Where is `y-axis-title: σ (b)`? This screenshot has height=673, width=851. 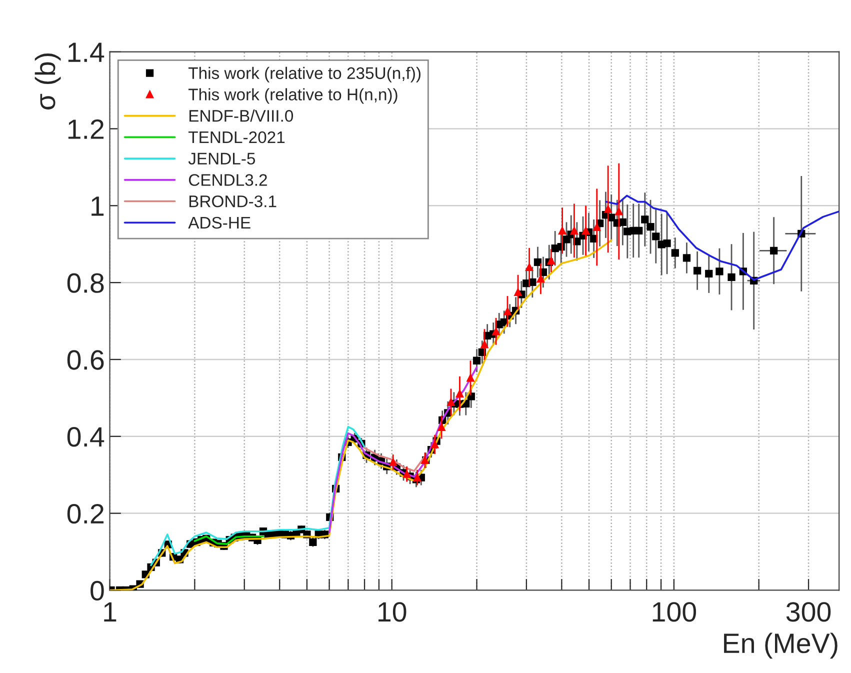 y-axis-title: σ (b) is located at coordinates (47, 82).